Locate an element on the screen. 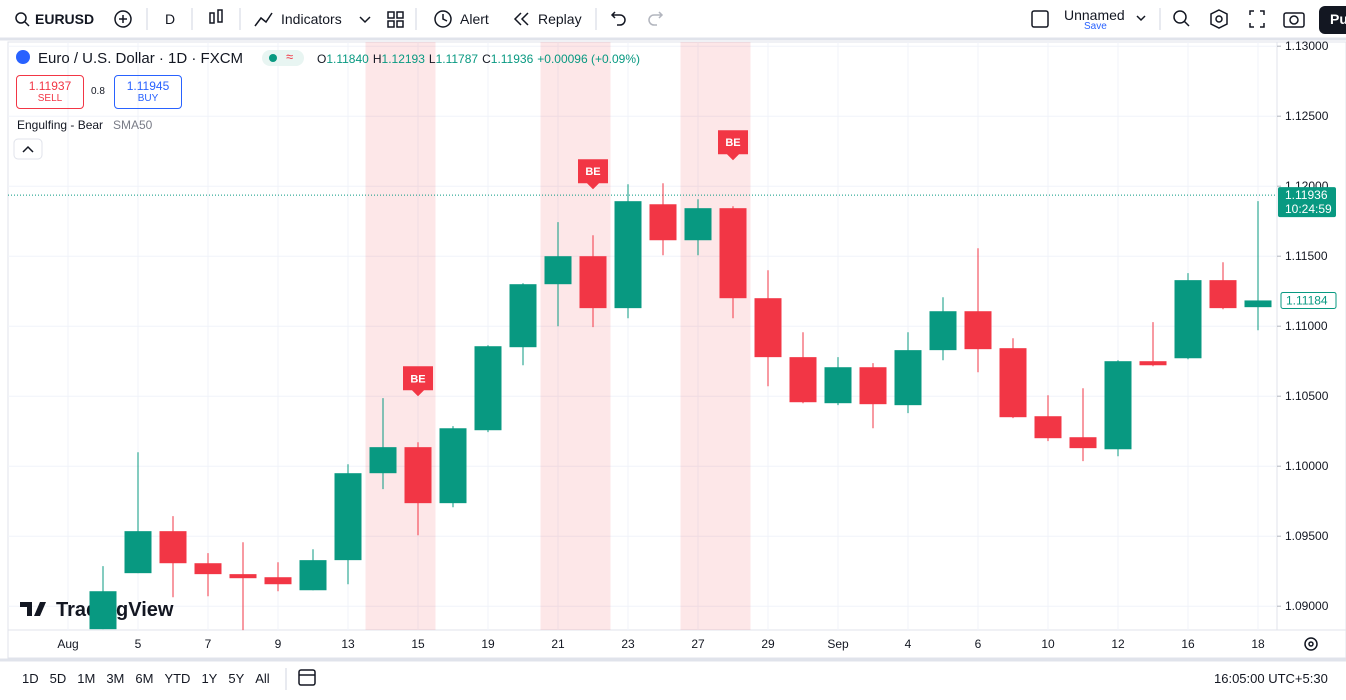  current-price-badge is located at coordinates (1307, 202).